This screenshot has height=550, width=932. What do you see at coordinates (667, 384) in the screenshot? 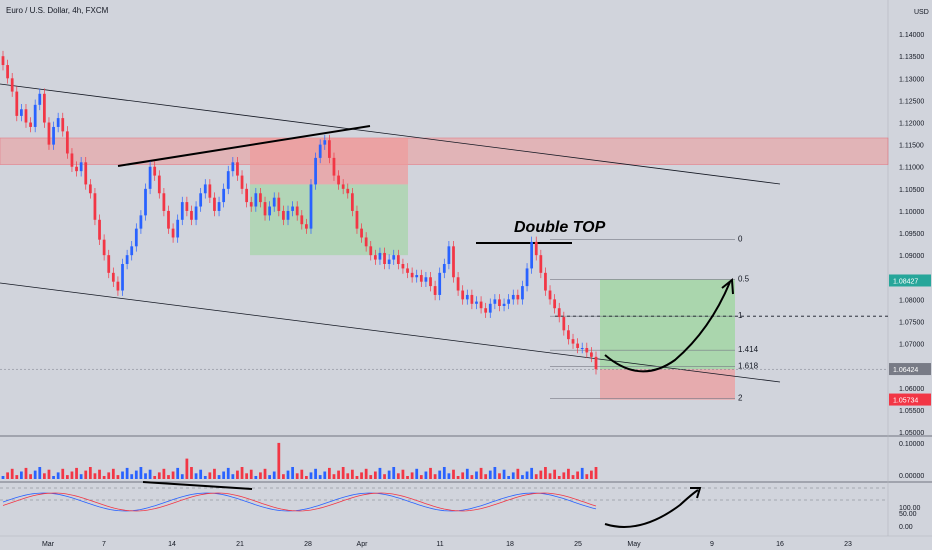
I see `long-stop-zone` at bounding box center [667, 384].